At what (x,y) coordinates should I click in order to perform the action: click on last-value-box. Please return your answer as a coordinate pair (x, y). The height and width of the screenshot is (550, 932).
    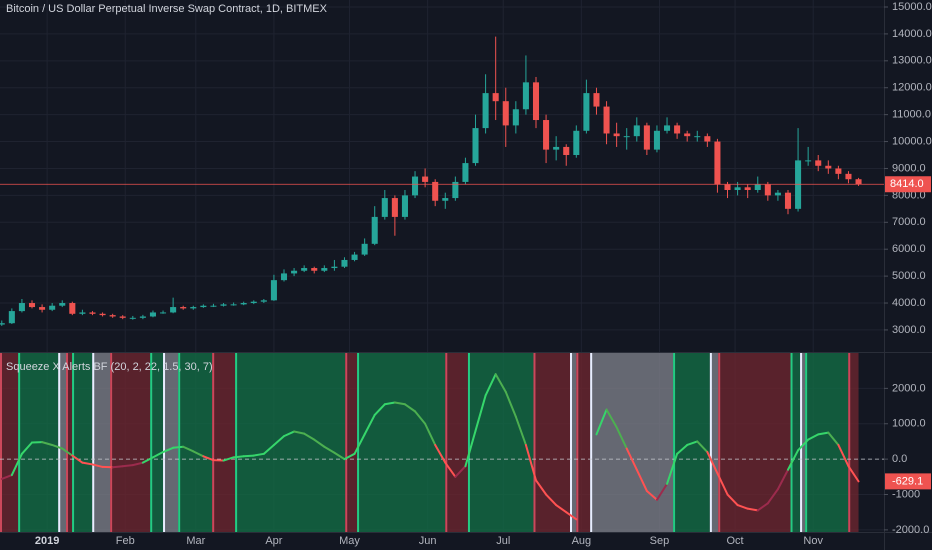
    Looking at the image, I should click on (908, 481).